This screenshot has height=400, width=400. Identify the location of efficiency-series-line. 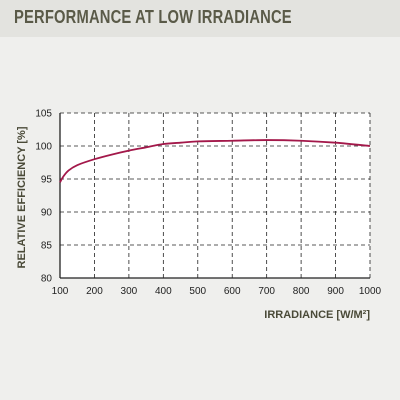
(215, 161).